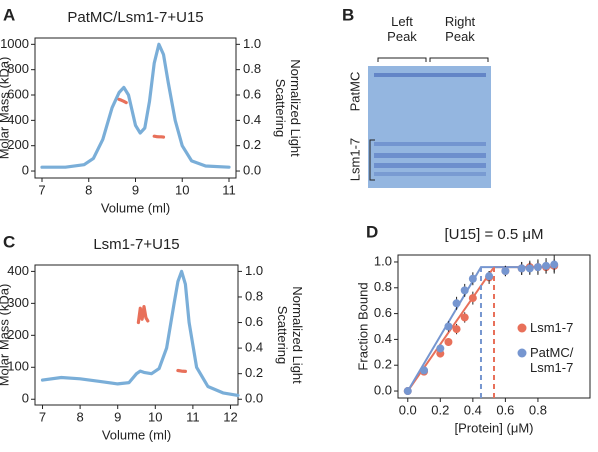 This screenshot has height=452, width=598. I want to click on y-tick-label: 0.2, so click(383, 364).